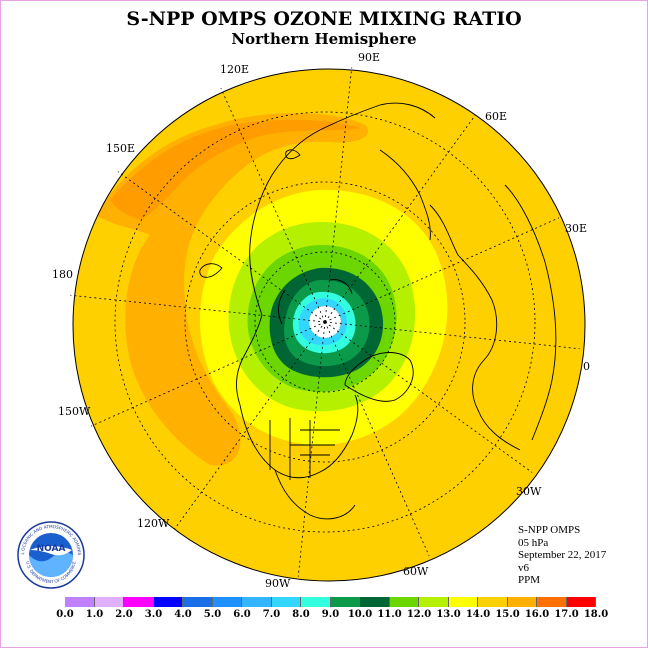 The width and height of the screenshot is (648, 648). I want to click on colorbar-tick-label: 0.0, so click(65, 614).